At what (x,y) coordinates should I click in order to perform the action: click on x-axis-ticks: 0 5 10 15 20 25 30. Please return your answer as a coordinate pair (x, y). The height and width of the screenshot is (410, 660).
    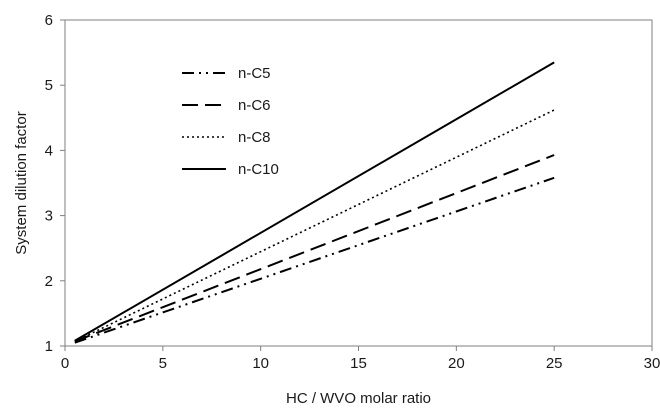
    Looking at the image, I should click on (360, 359).